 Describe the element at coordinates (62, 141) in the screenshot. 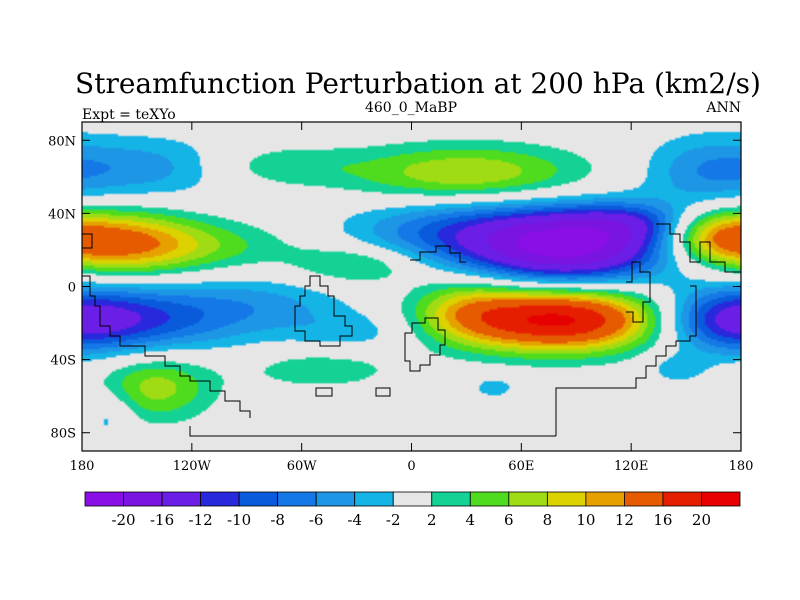

I see `y-tick-label: 80N` at that location.